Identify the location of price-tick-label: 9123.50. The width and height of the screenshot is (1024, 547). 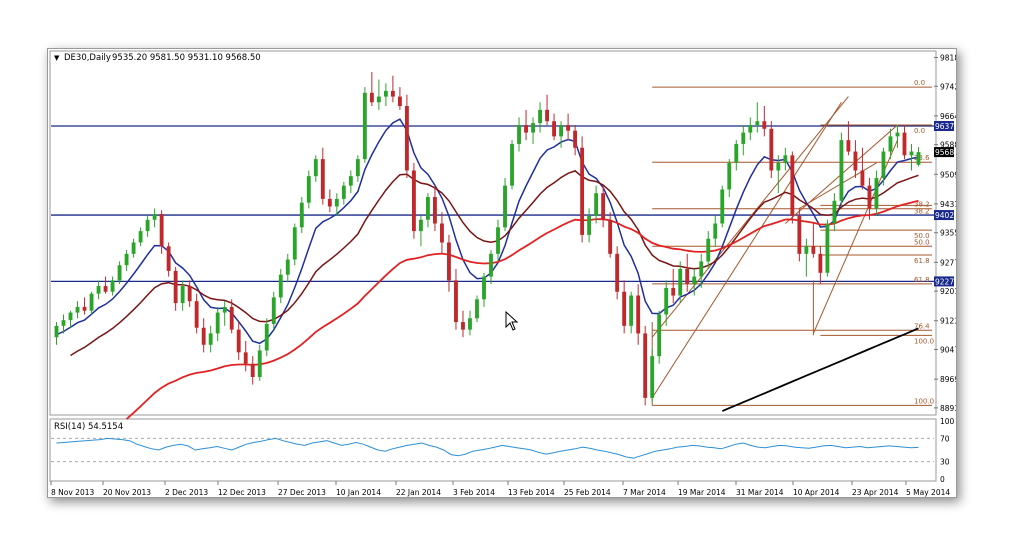
(948, 321).